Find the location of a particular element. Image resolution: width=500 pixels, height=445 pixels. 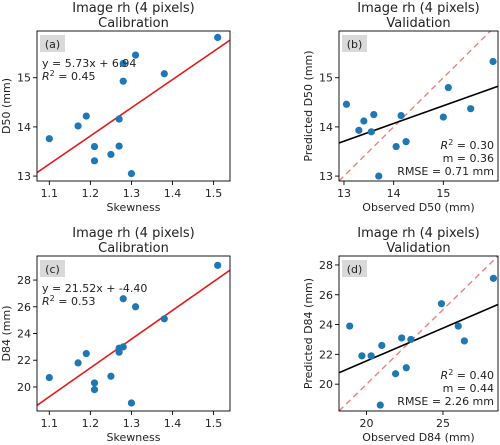

x-axis-label: Observed D84 (mm) is located at coordinates (418, 437).